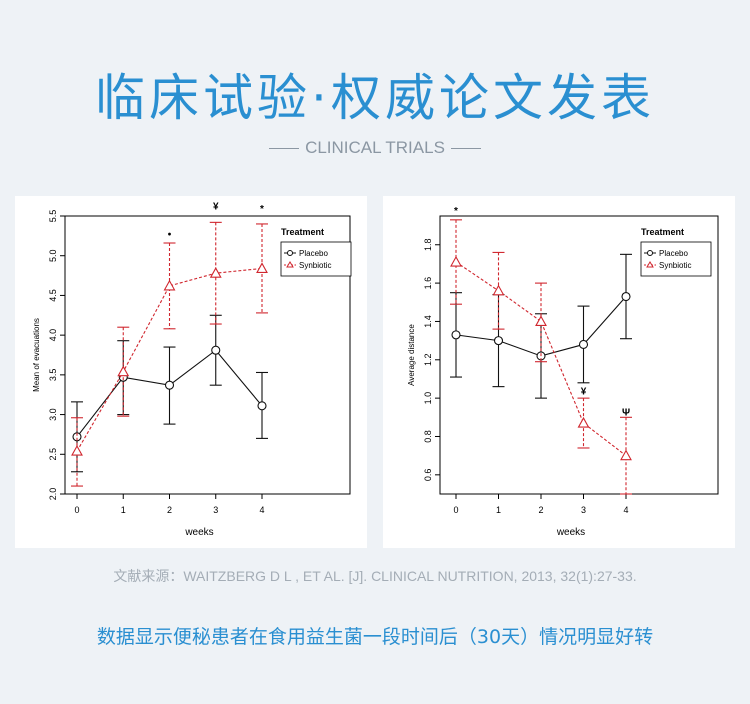 Image resolution: width=750 pixels, height=704 pixels. Describe the element at coordinates (375, 637) in the screenshot. I see `caption-text: 数据显示便秘患者在食用益生菌一段时间后（30天）情况明显好转` at that location.